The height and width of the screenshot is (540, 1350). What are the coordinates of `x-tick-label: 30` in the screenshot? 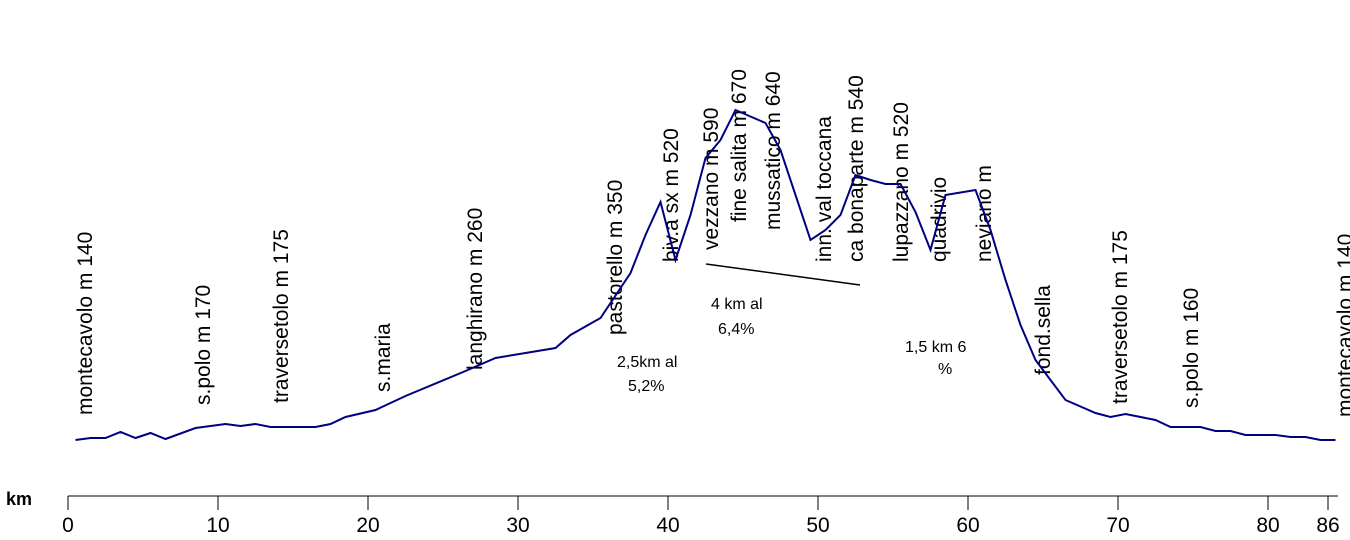 It's located at (517, 525).